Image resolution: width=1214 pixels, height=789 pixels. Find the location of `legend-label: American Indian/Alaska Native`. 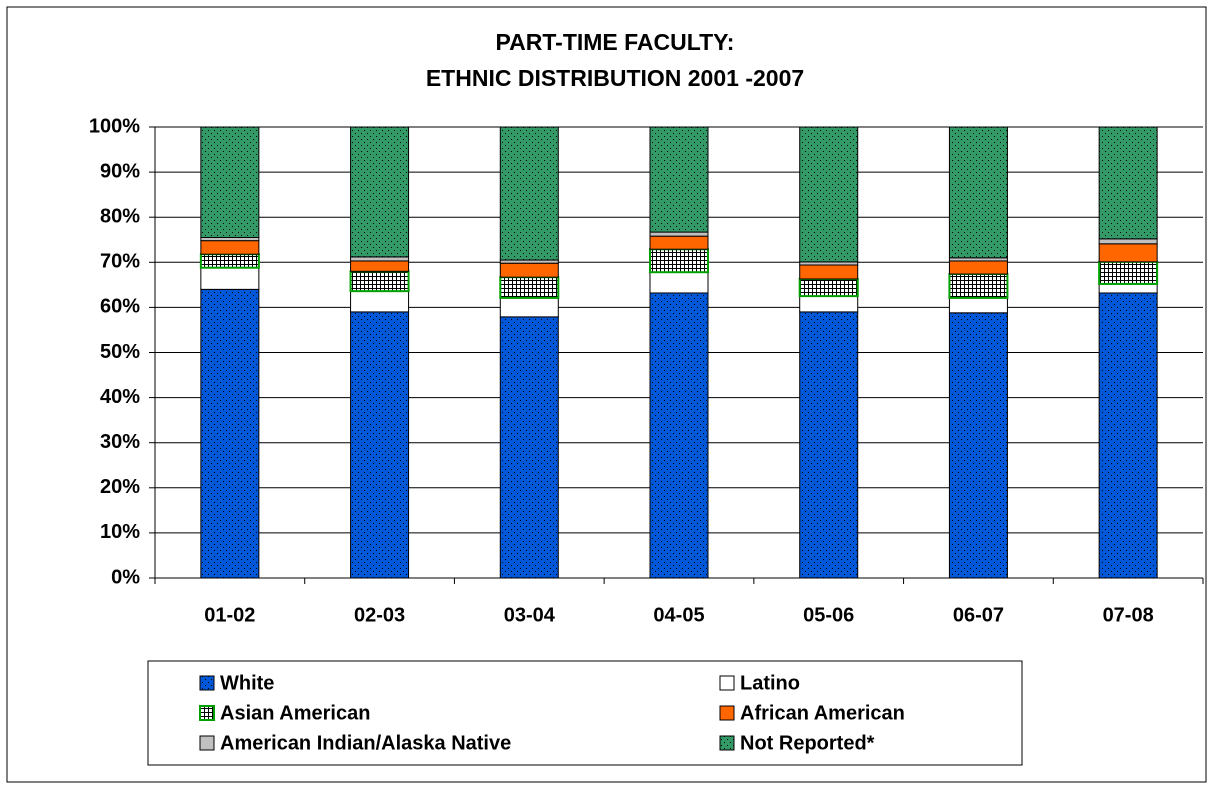

legend-label: American Indian/Alaska Native is located at coordinates (365, 743).